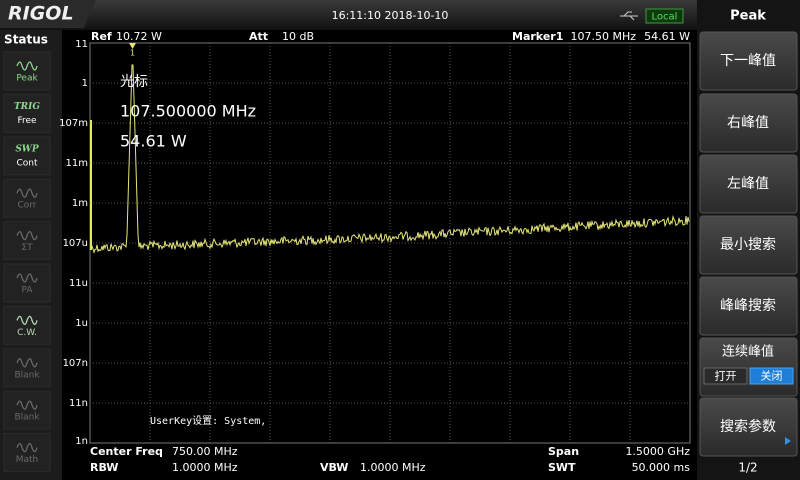 The height and width of the screenshot is (480, 800). I want to click on toggle-on-bg, so click(725, 376).